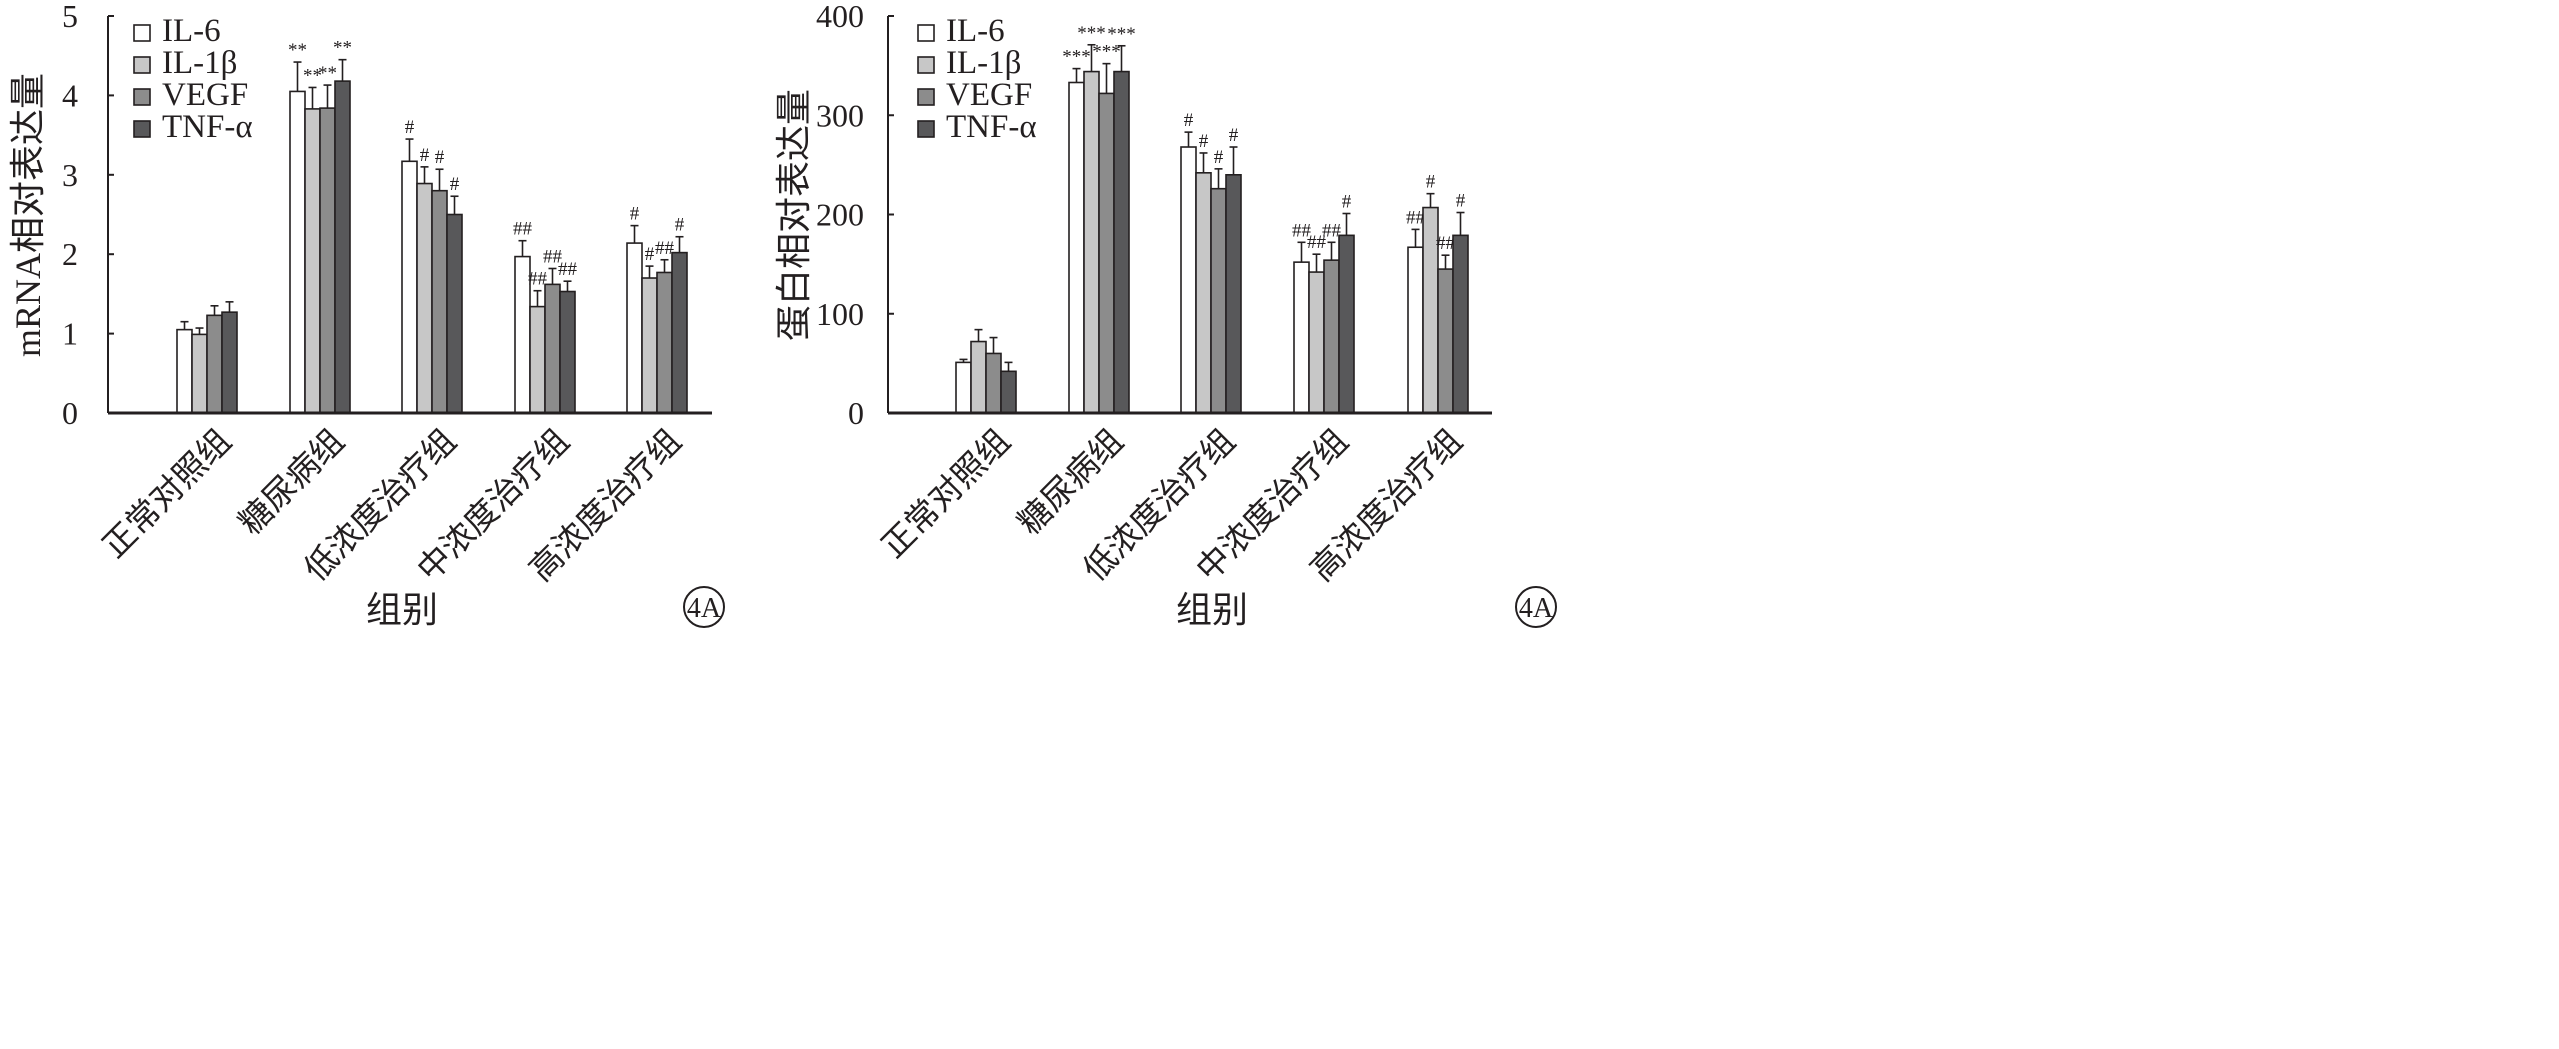 The width and height of the screenshot is (2559, 1049). Describe the element at coordinates (70, 95) in the screenshot. I see `y-tick-label: 4` at that location.